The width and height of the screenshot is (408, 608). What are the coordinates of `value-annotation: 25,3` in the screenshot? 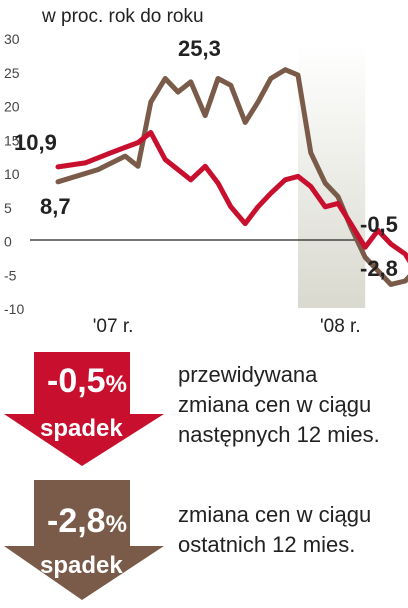 It's located at (199, 48).